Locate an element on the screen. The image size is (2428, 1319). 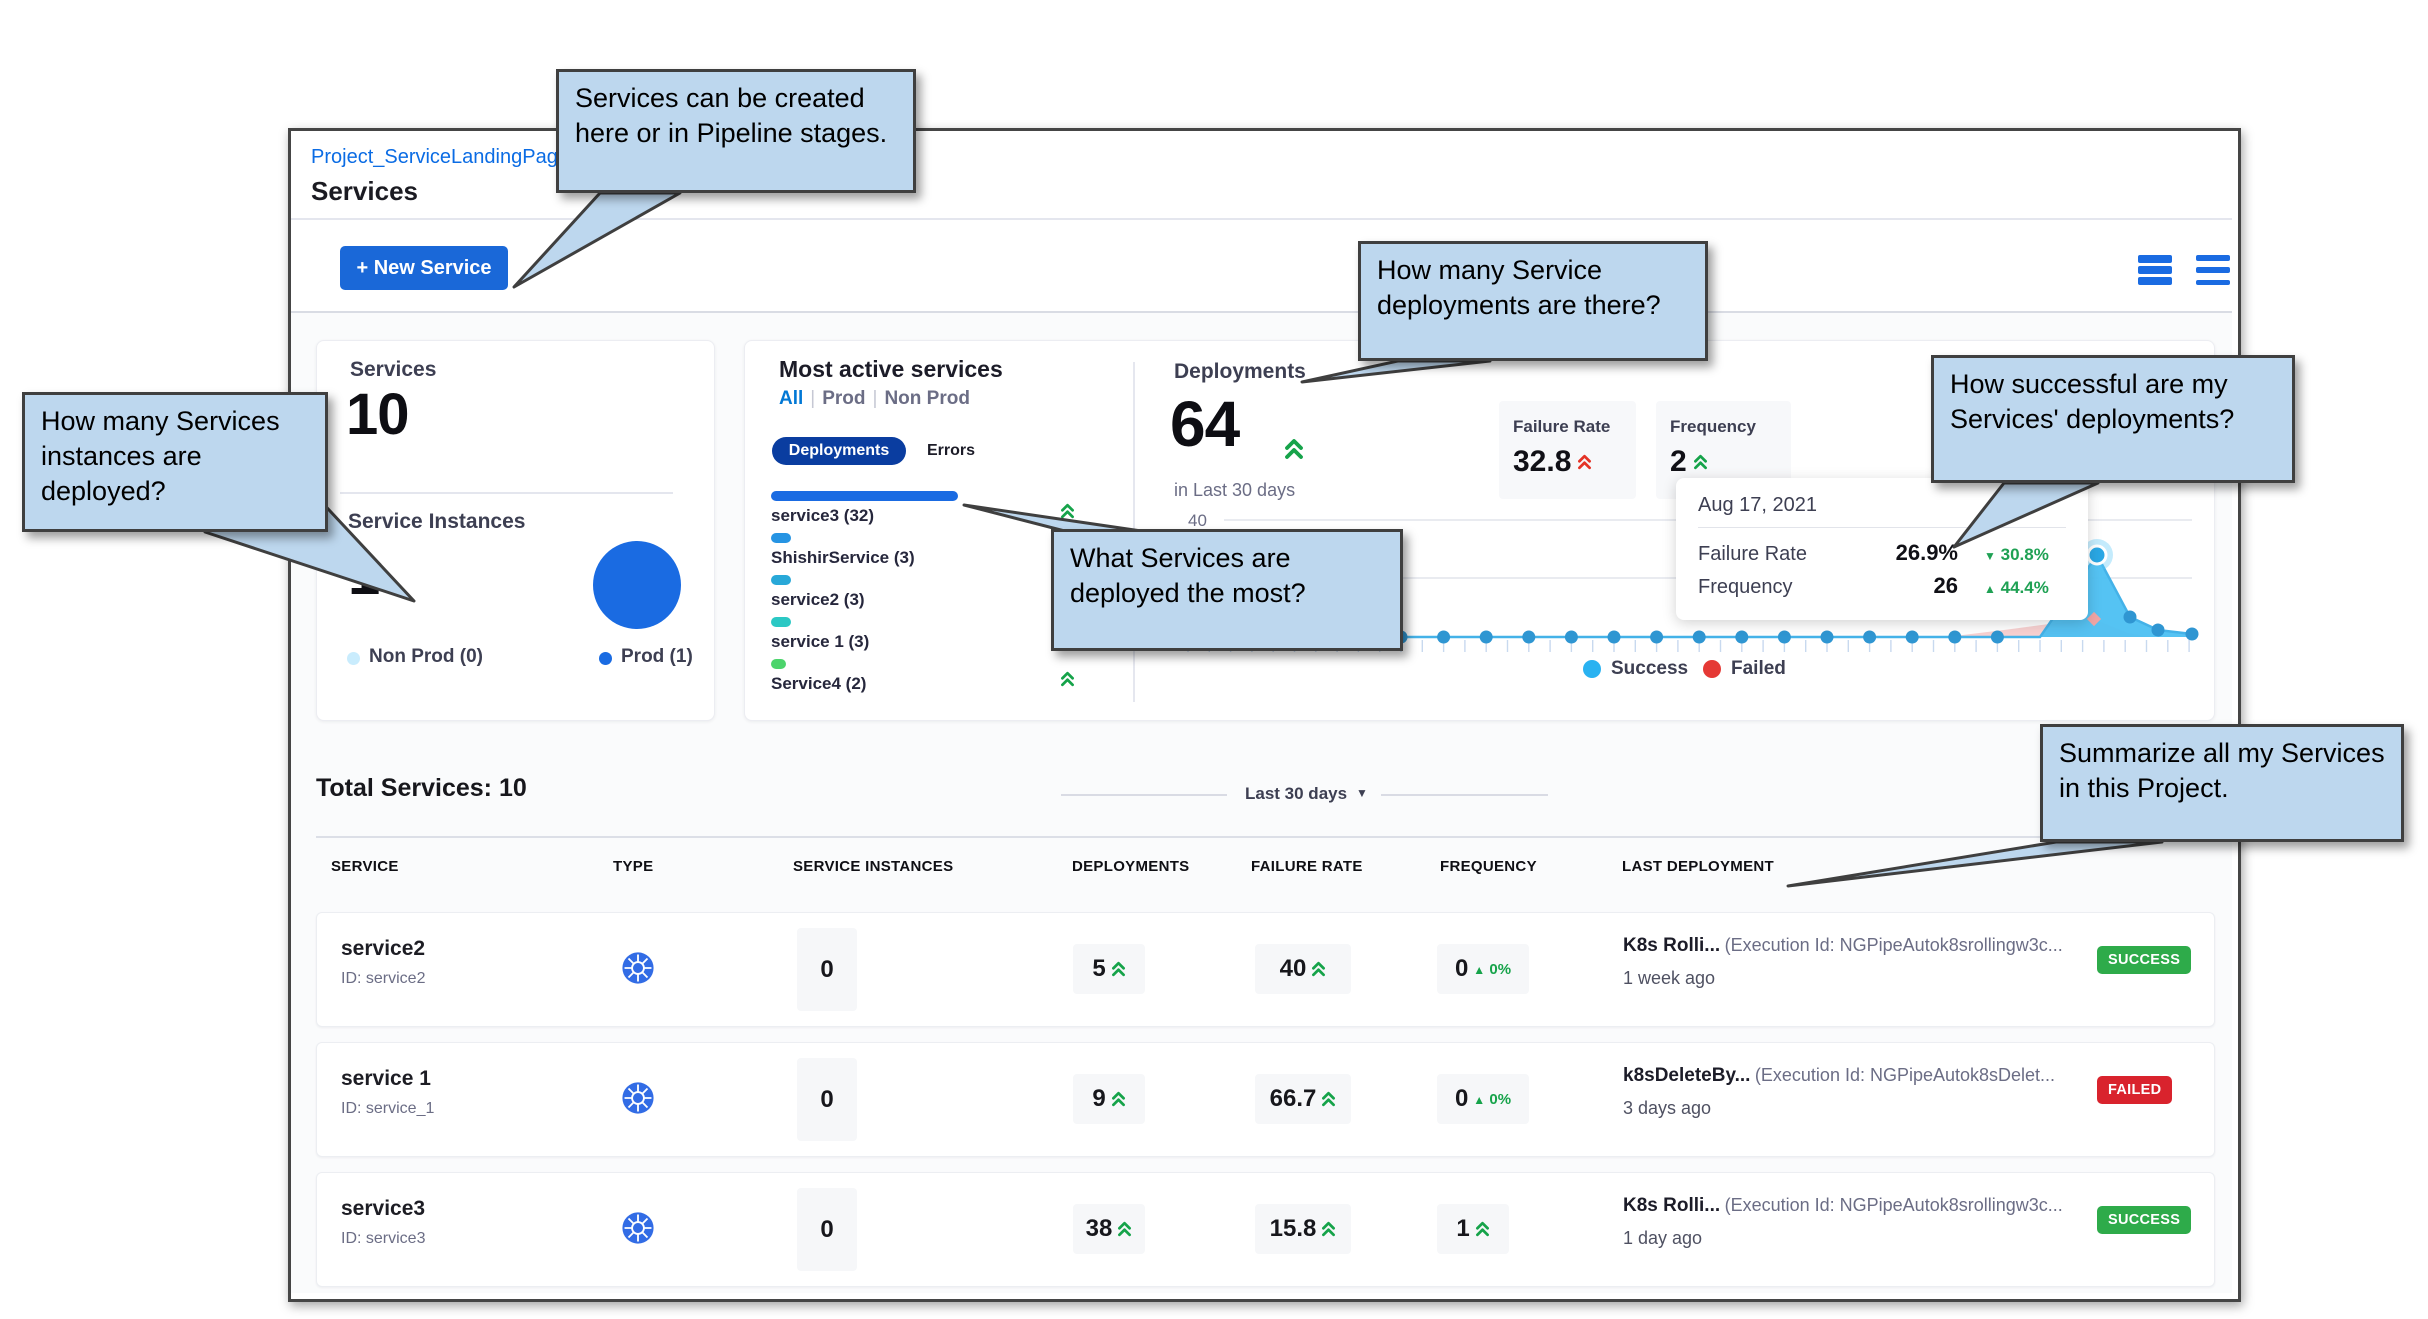
tab-errors: Errors is located at coordinates (951, 450).